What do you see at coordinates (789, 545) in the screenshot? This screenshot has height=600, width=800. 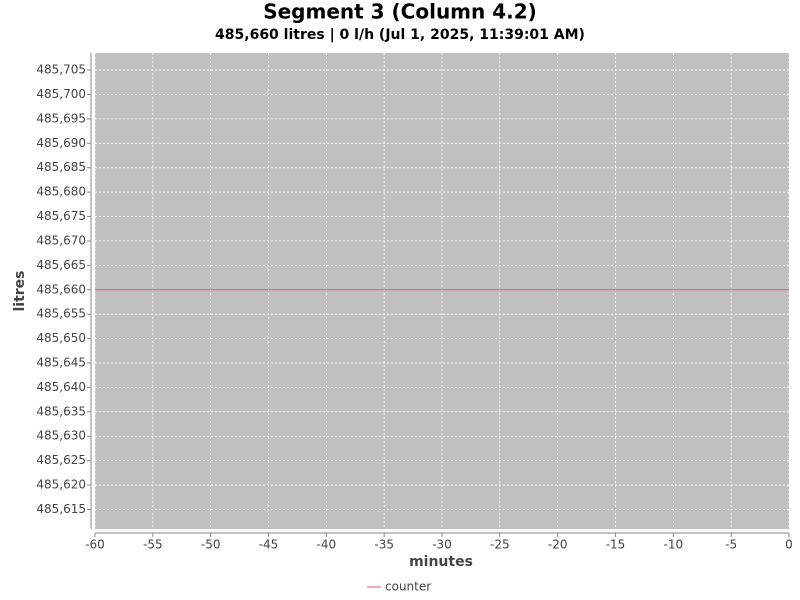 I see `x-tick-label: 0` at bounding box center [789, 545].